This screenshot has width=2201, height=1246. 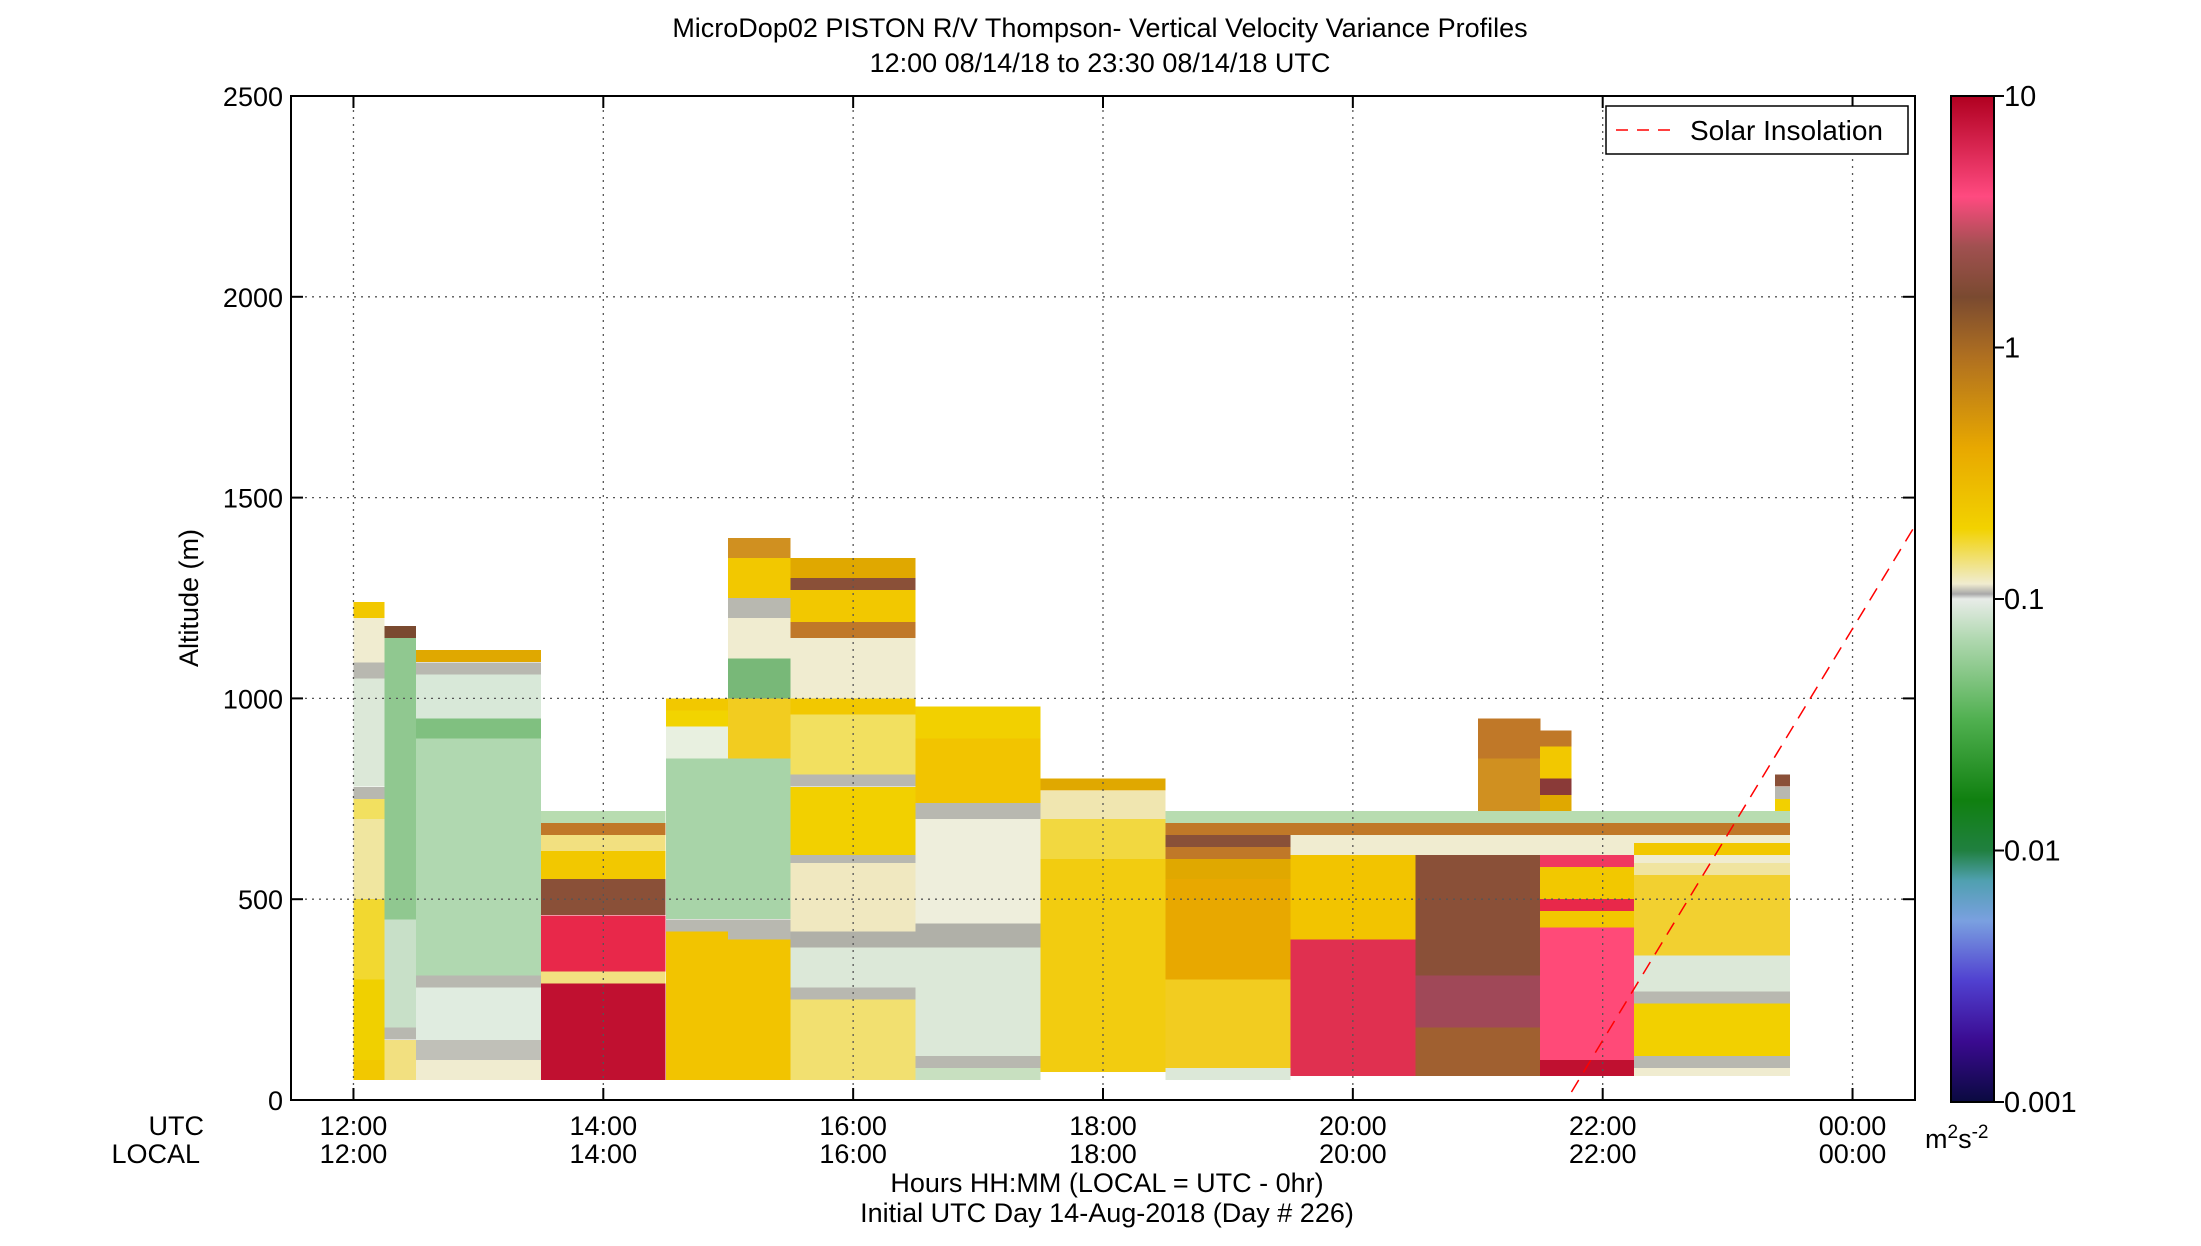 I want to click on x-tick-label-utc: 20:00, so click(x=1353, y=1126).